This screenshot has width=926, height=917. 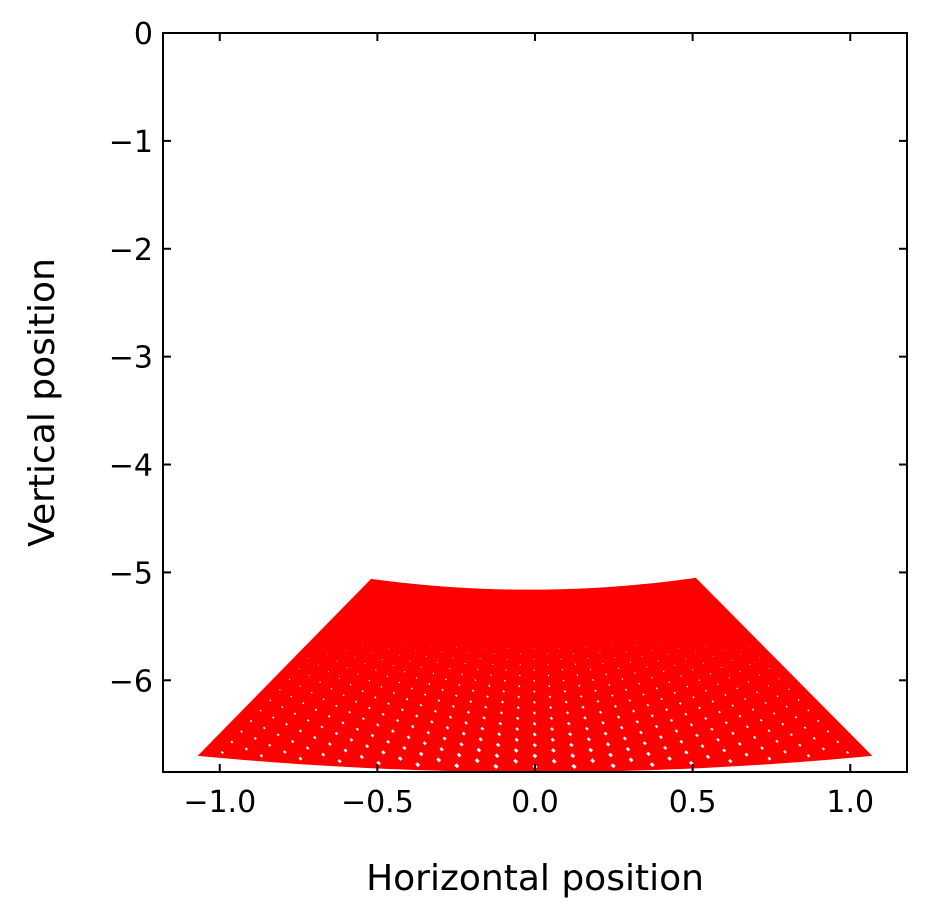 What do you see at coordinates (131, 466) in the screenshot?
I see `y-tick-label: −4` at bounding box center [131, 466].